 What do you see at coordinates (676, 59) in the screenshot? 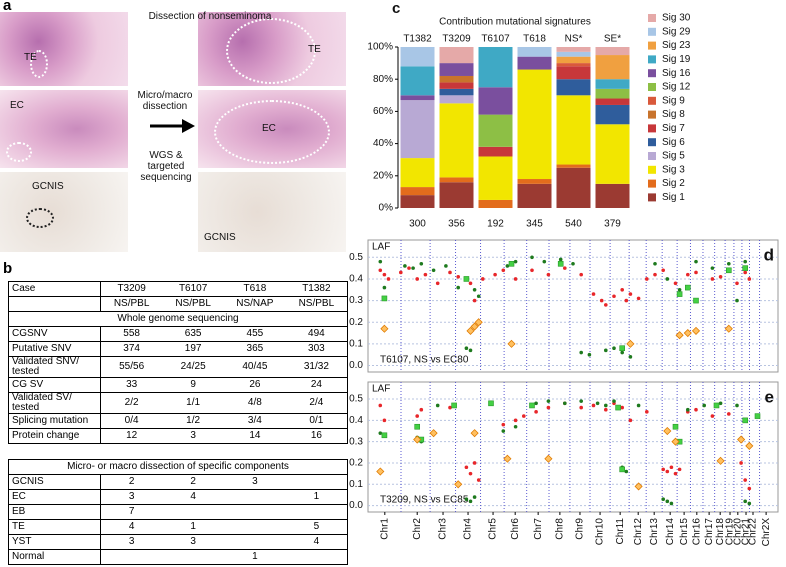
I see `legend-label: Sig 19` at bounding box center [676, 59].